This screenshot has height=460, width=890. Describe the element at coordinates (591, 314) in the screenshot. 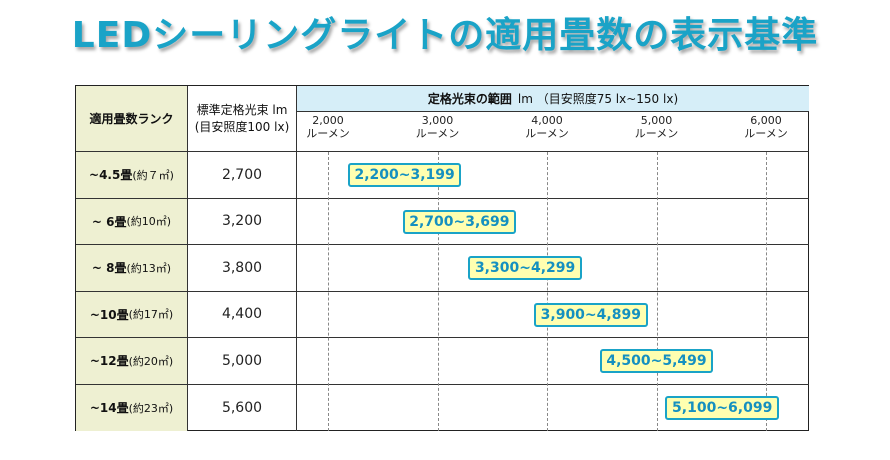

I see `range-badge: 3,900~4,899` at that location.